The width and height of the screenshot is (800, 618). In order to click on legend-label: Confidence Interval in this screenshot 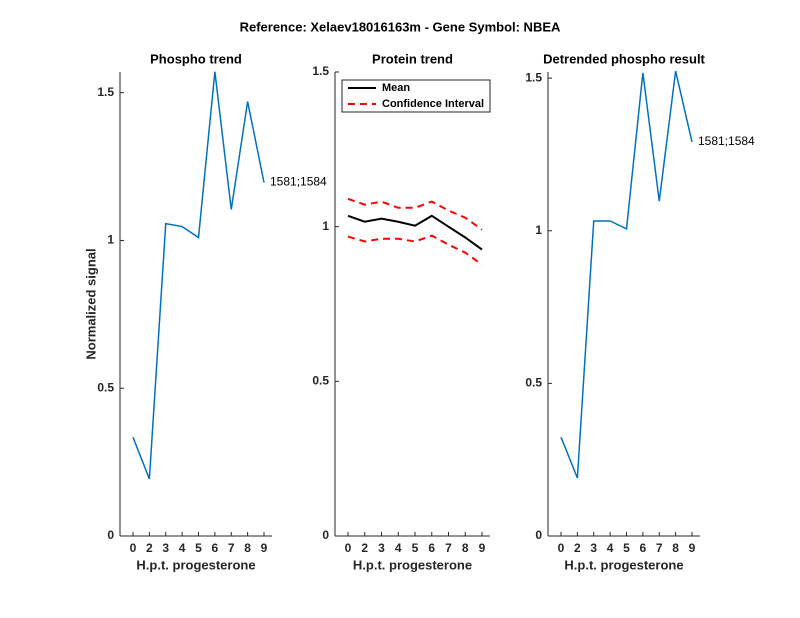, I will do `click(433, 104)`.